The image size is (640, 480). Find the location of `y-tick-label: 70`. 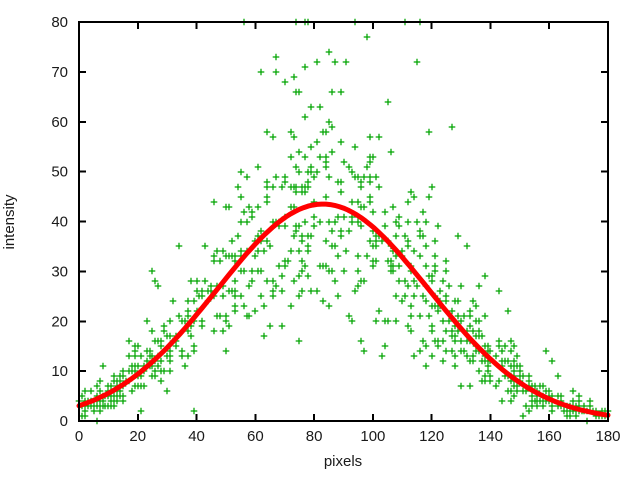

y-tick-label: 70 is located at coordinates (59, 72).